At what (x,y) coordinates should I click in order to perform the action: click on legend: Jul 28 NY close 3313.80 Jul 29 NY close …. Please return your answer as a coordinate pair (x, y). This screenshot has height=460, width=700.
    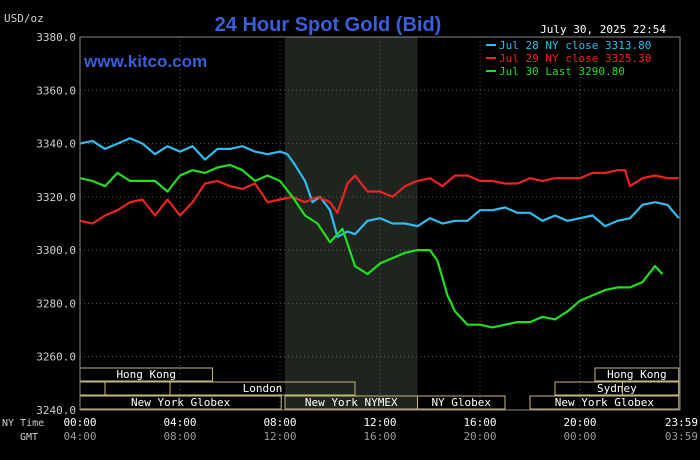
    Looking at the image, I should click on (568, 58).